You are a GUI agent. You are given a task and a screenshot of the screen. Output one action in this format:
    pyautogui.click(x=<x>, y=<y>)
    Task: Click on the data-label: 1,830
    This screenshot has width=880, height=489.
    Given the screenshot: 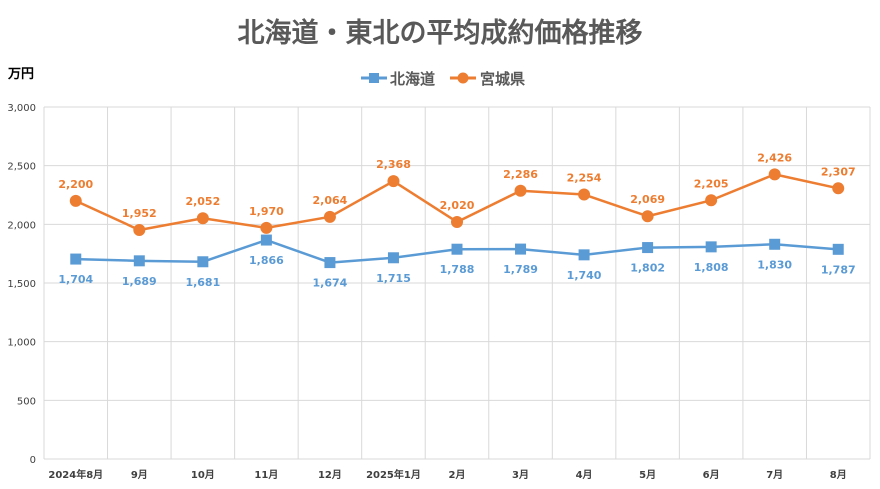 What is the action you would take?
    pyautogui.click(x=774, y=264)
    